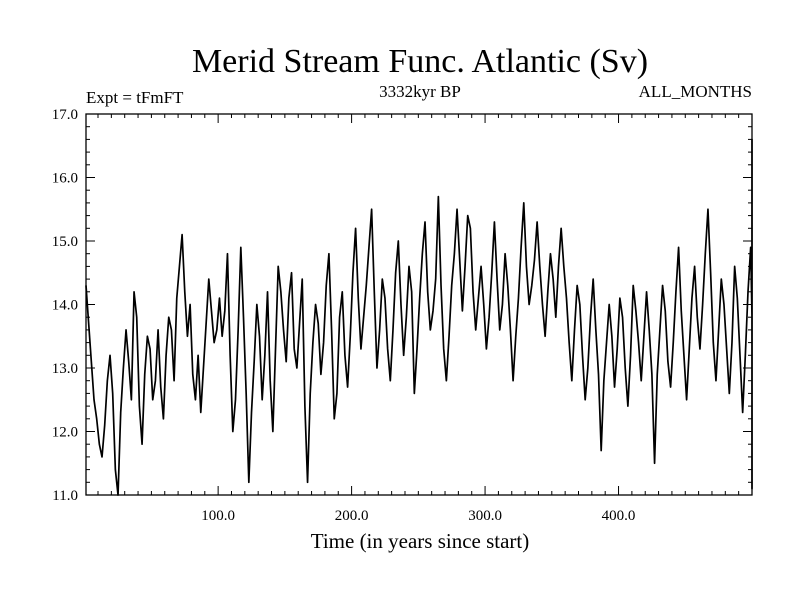  I want to click on y-tick-label: 16.0, so click(65, 179).